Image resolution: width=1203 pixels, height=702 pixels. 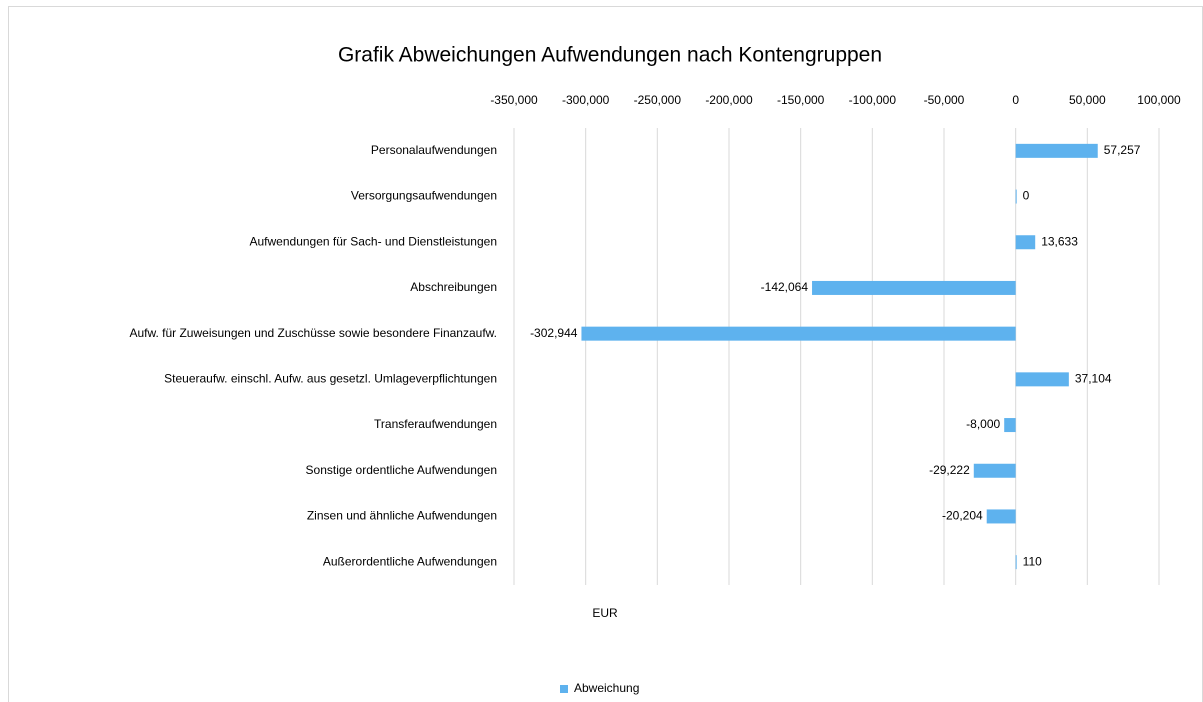 I want to click on data-label: -20,204, so click(x=962, y=516).